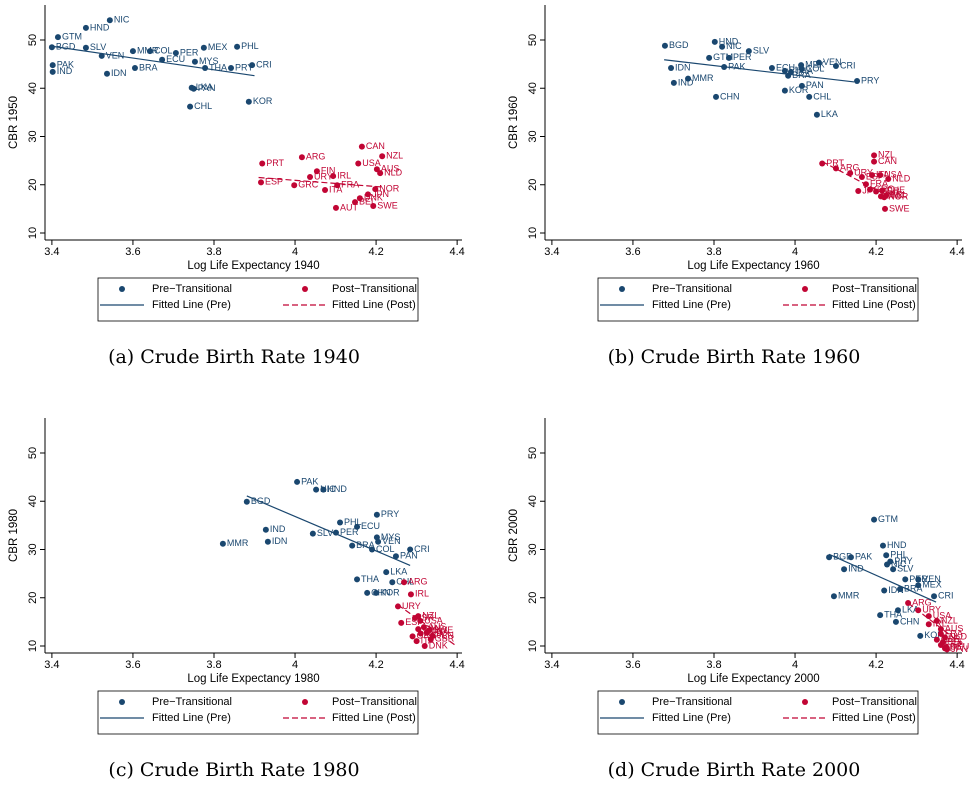 This screenshot has width=970, height=797. Describe the element at coordinates (440, 632) in the screenshot. I see `point-label: FRA` at that location.